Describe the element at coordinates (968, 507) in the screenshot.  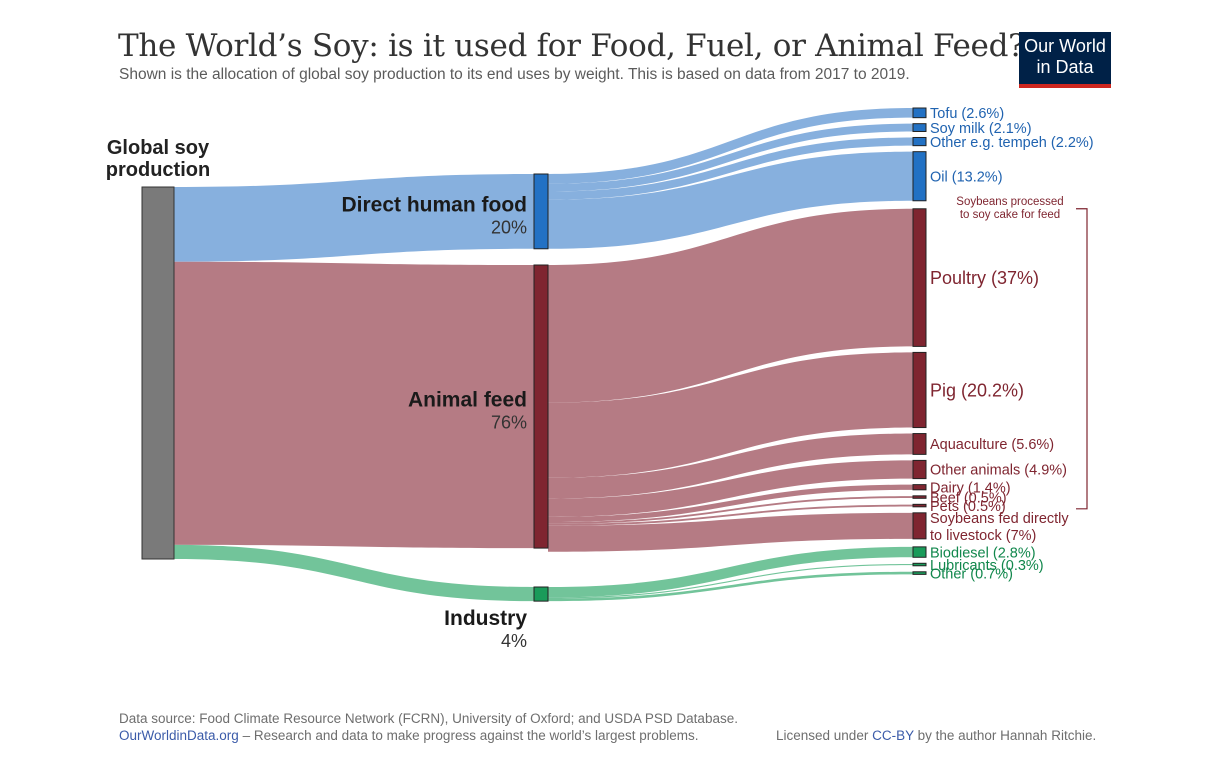
I see `end-label-pets: Pets (0.5%)` at that location.